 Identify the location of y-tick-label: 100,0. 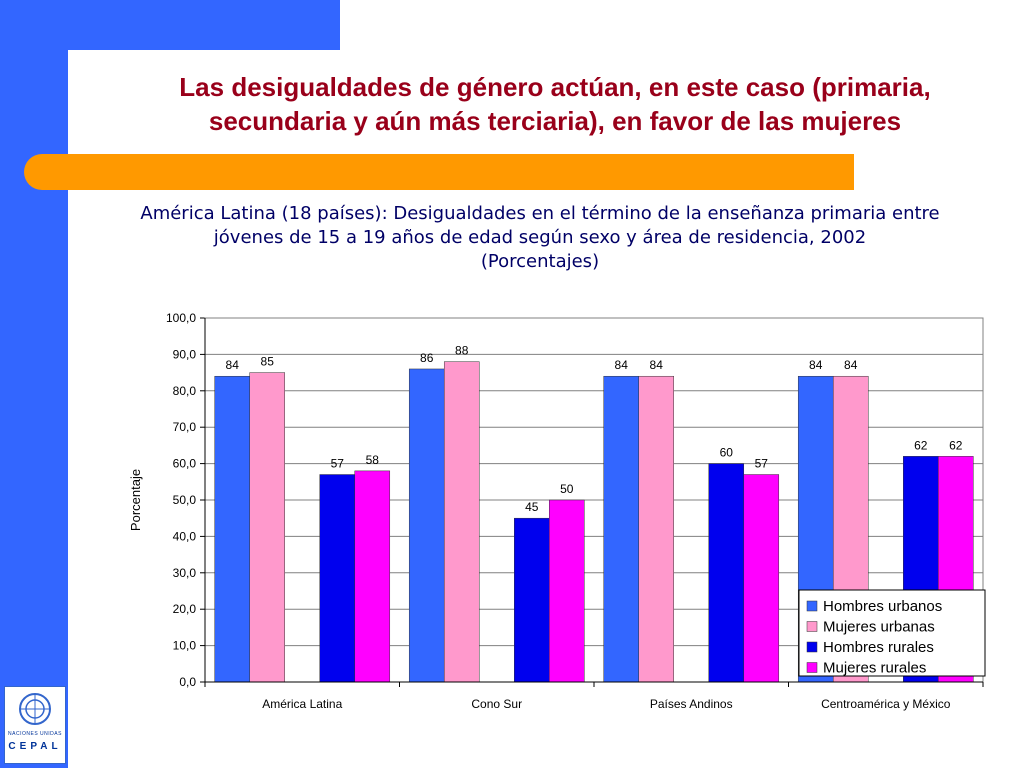
(181, 318).